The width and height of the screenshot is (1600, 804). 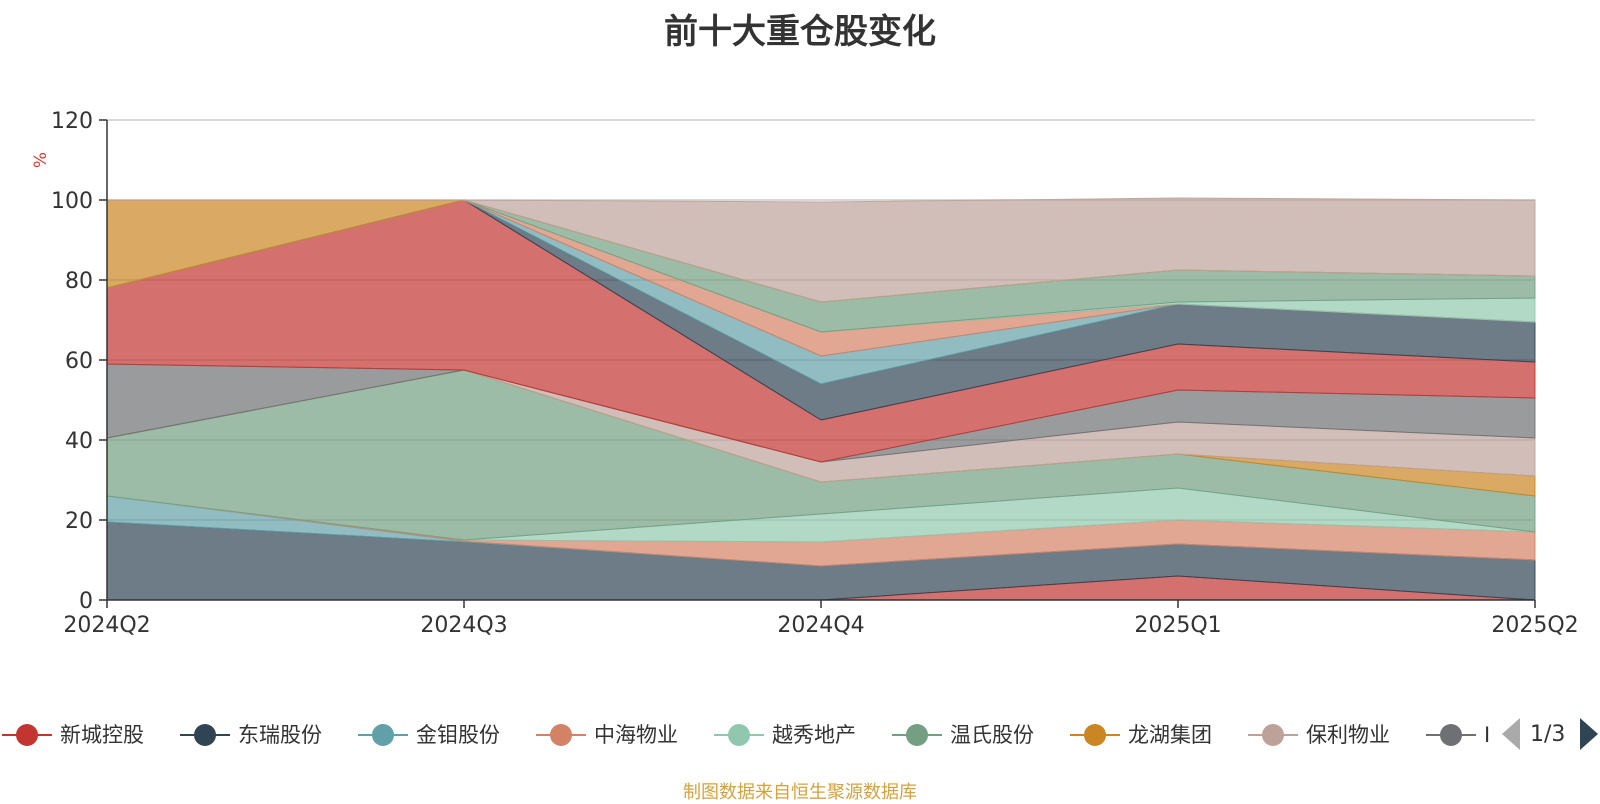 What do you see at coordinates (86, 601) in the screenshot?
I see `y-tick-label: 0` at bounding box center [86, 601].